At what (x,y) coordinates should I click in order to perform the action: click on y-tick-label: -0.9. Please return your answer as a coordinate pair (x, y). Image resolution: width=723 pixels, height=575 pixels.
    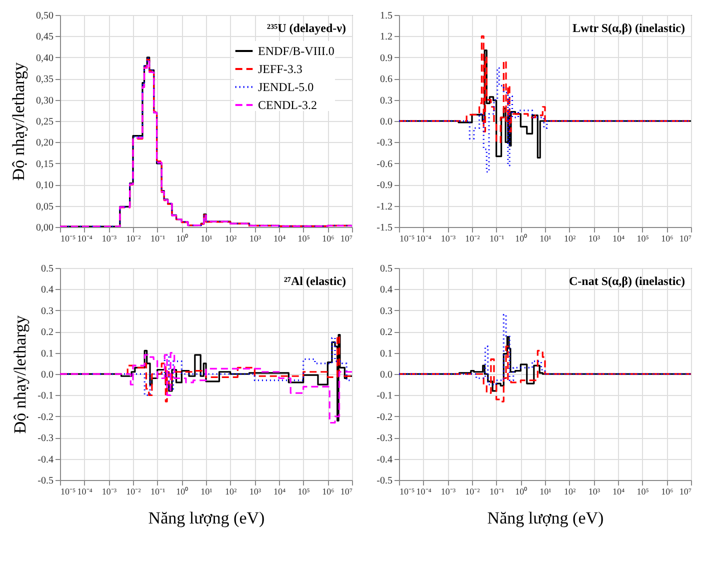
    Looking at the image, I should click on (384, 186).